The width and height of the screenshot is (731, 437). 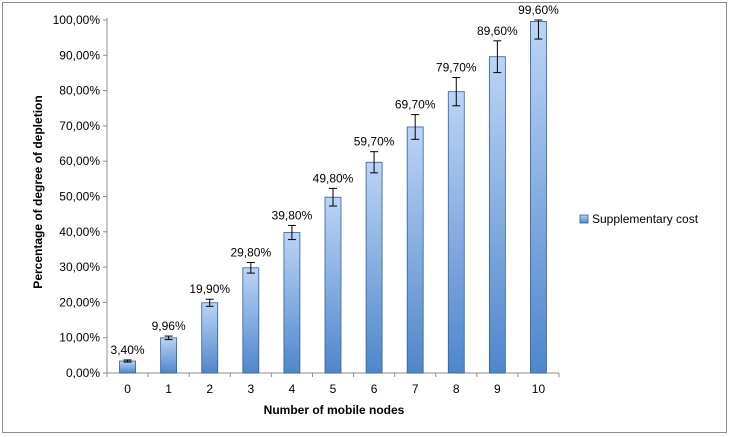 What do you see at coordinates (77, 20) in the screenshot?
I see `y-tick-label: 100,00%` at bounding box center [77, 20].